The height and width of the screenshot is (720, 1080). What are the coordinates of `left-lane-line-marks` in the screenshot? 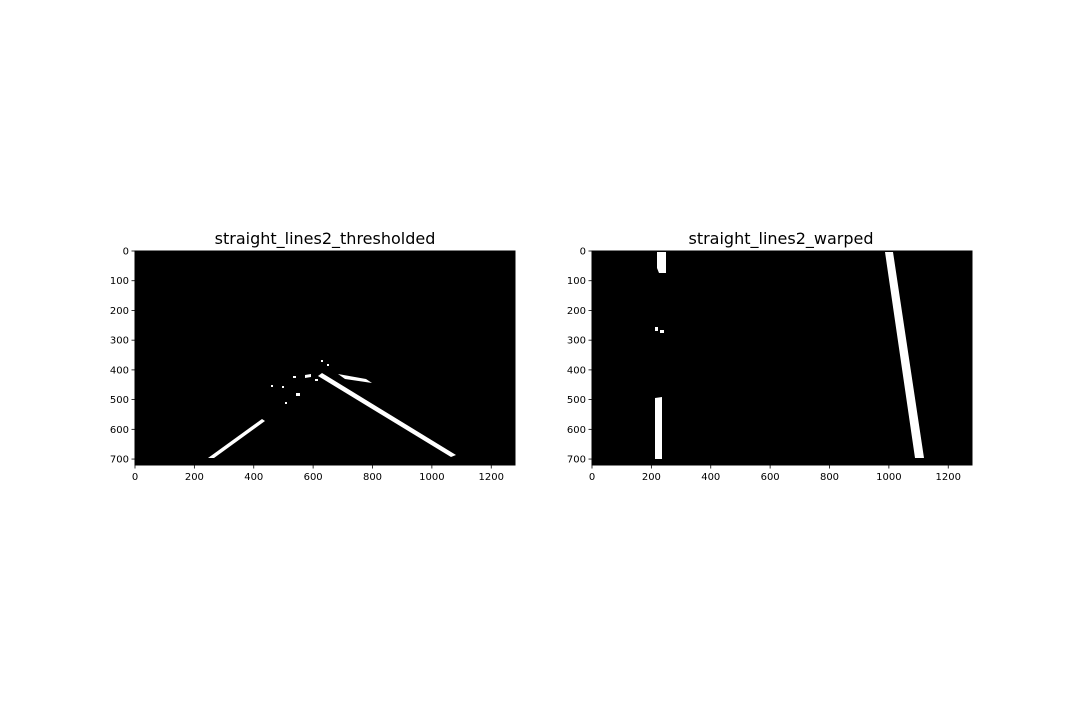 It's located at (236, 438).